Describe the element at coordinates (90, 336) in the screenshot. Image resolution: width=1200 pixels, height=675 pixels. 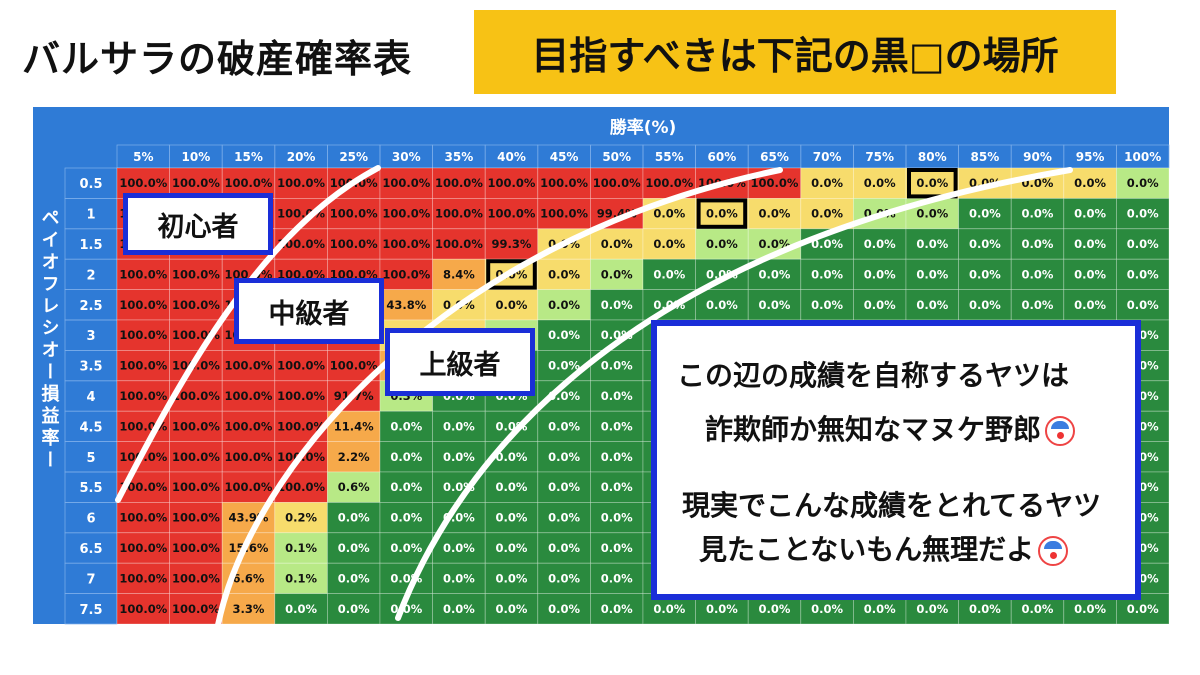
I see `y-tick-label: 3` at that location.